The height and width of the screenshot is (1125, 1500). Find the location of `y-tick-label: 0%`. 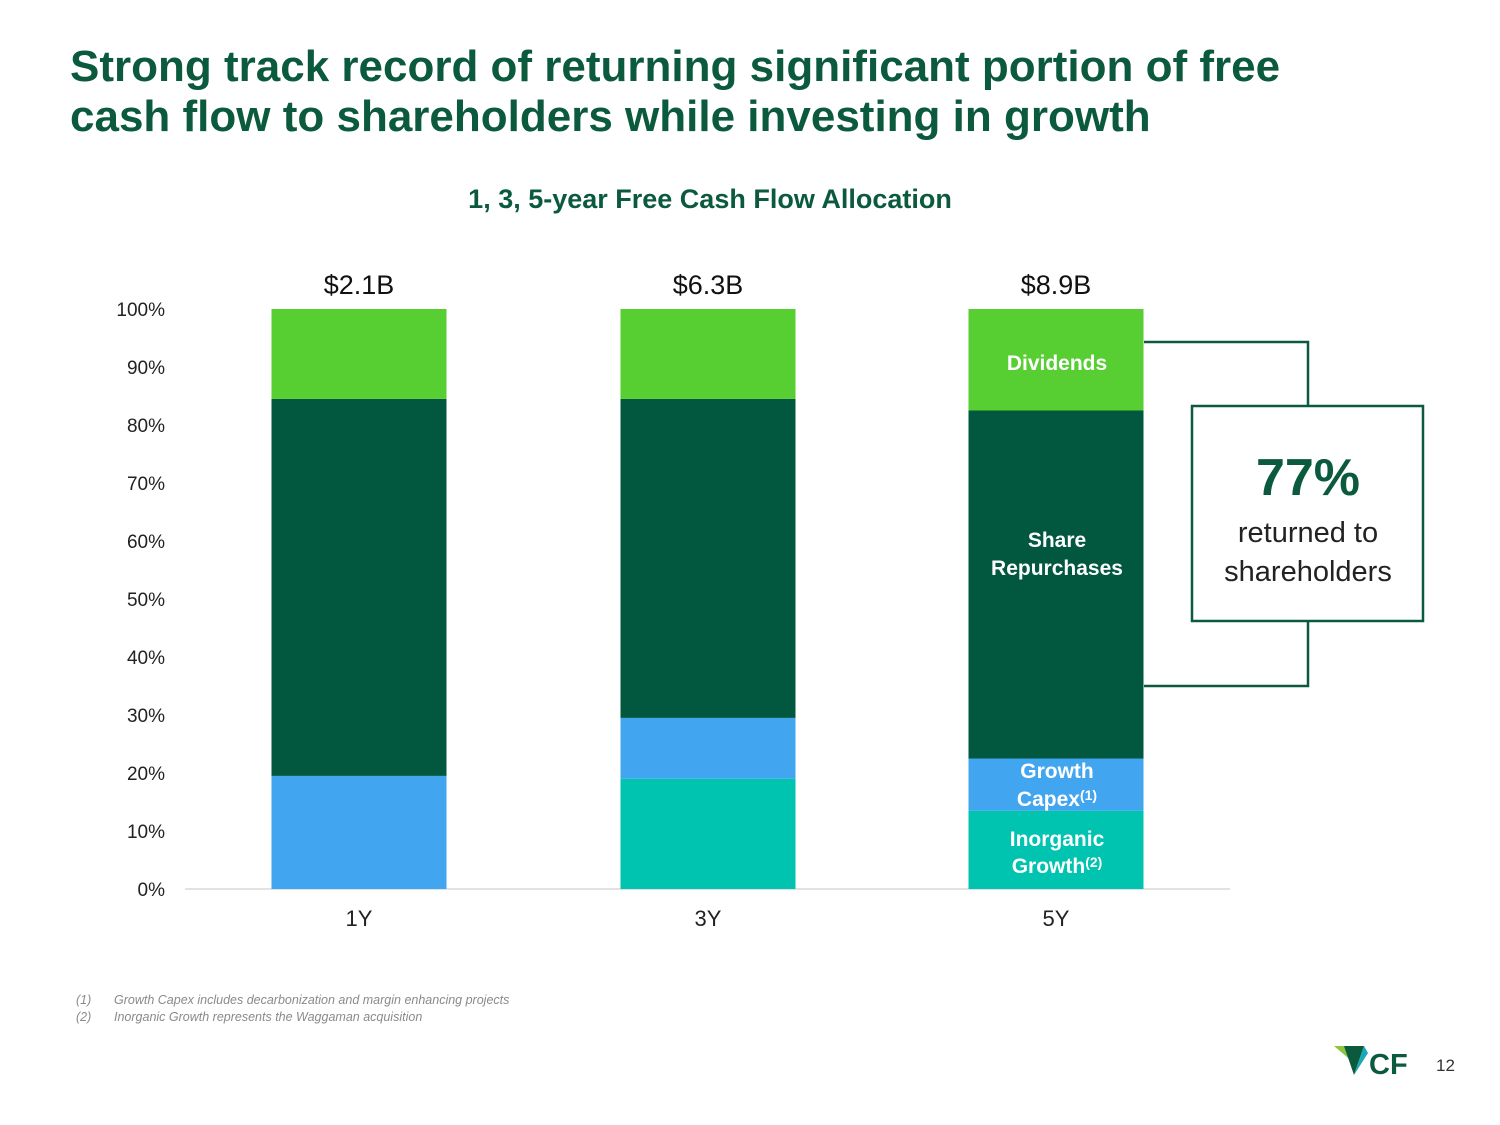

y-tick-label: 0% is located at coordinates (152, 890).